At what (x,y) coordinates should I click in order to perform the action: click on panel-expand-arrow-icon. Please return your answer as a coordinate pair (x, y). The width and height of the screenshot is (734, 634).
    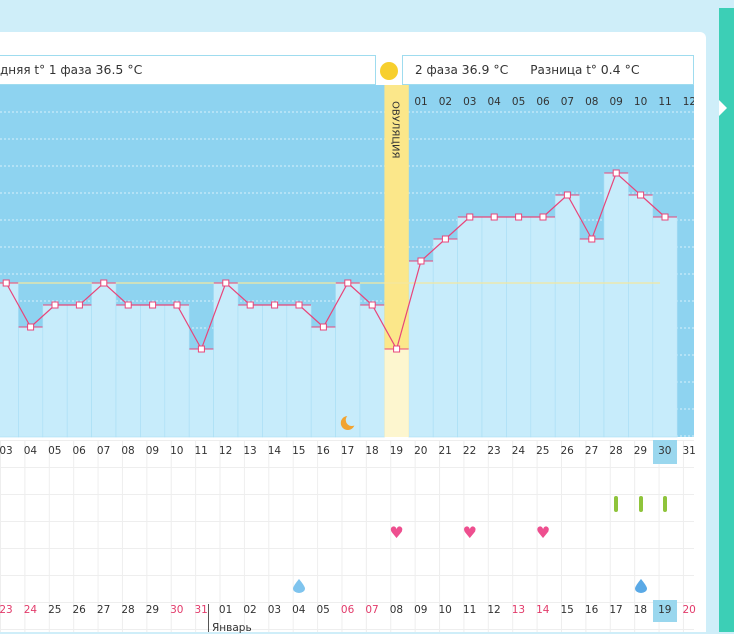
    Looking at the image, I should click on (723, 108).